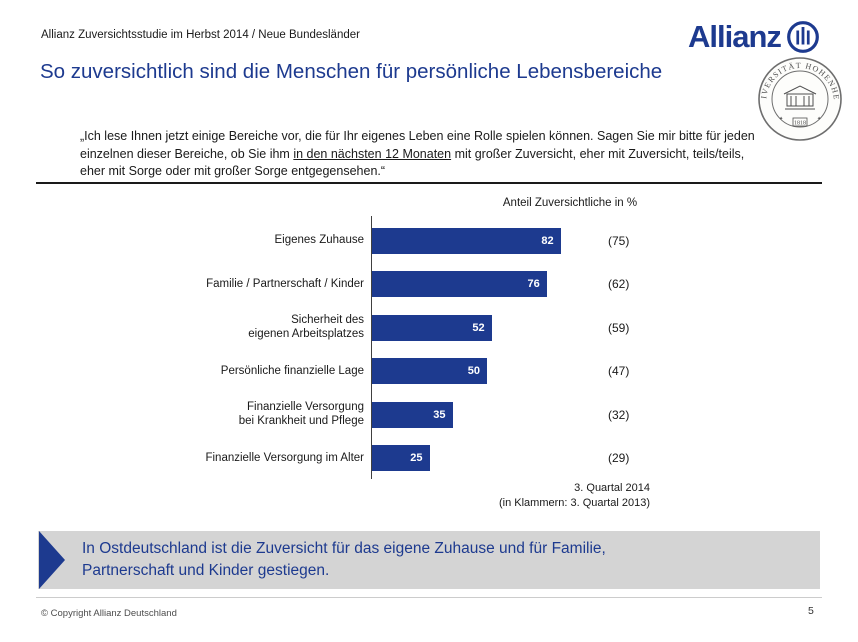 Image resolution: width=858 pixels, height=642 pixels. What do you see at coordinates (432, 327) in the screenshot?
I see `chart-bar: 52` at bounding box center [432, 327].